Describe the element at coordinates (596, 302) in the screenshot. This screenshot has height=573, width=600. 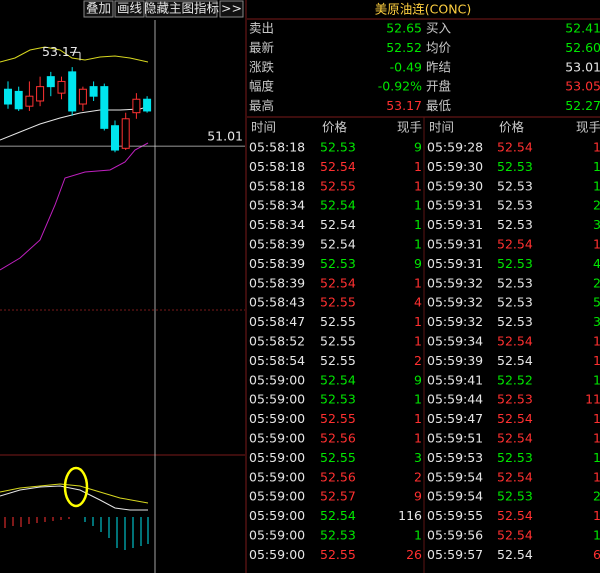
I see `tick-volume: 5` at that location.